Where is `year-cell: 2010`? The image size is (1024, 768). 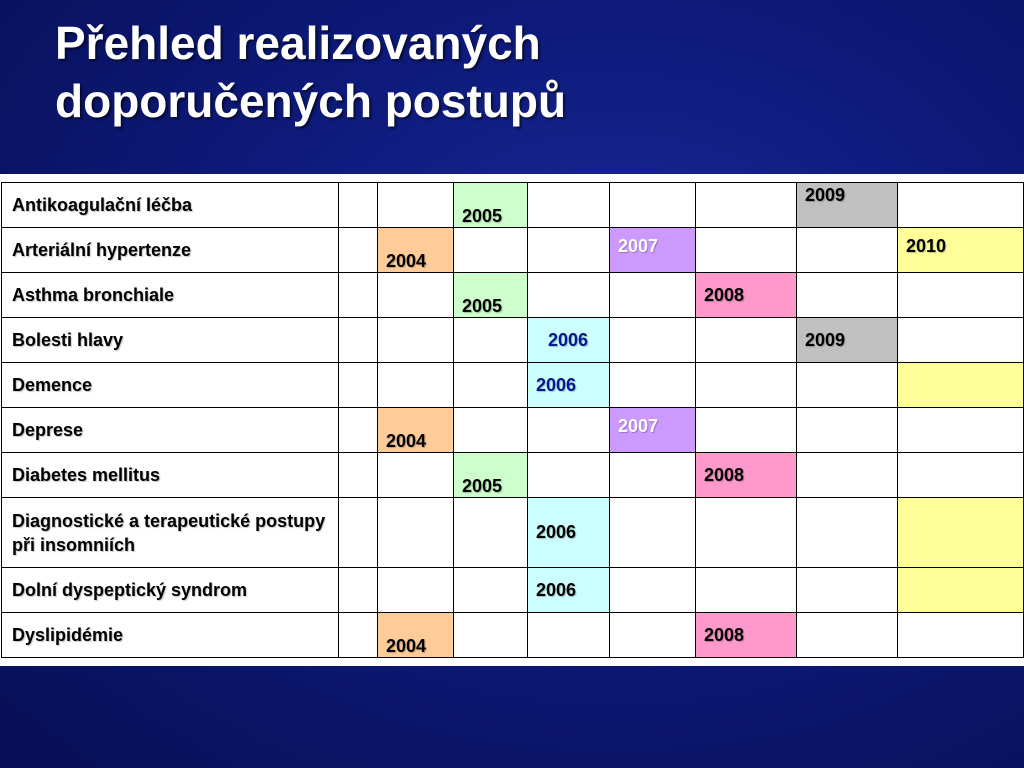 year-cell: 2010 is located at coordinates (960, 250).